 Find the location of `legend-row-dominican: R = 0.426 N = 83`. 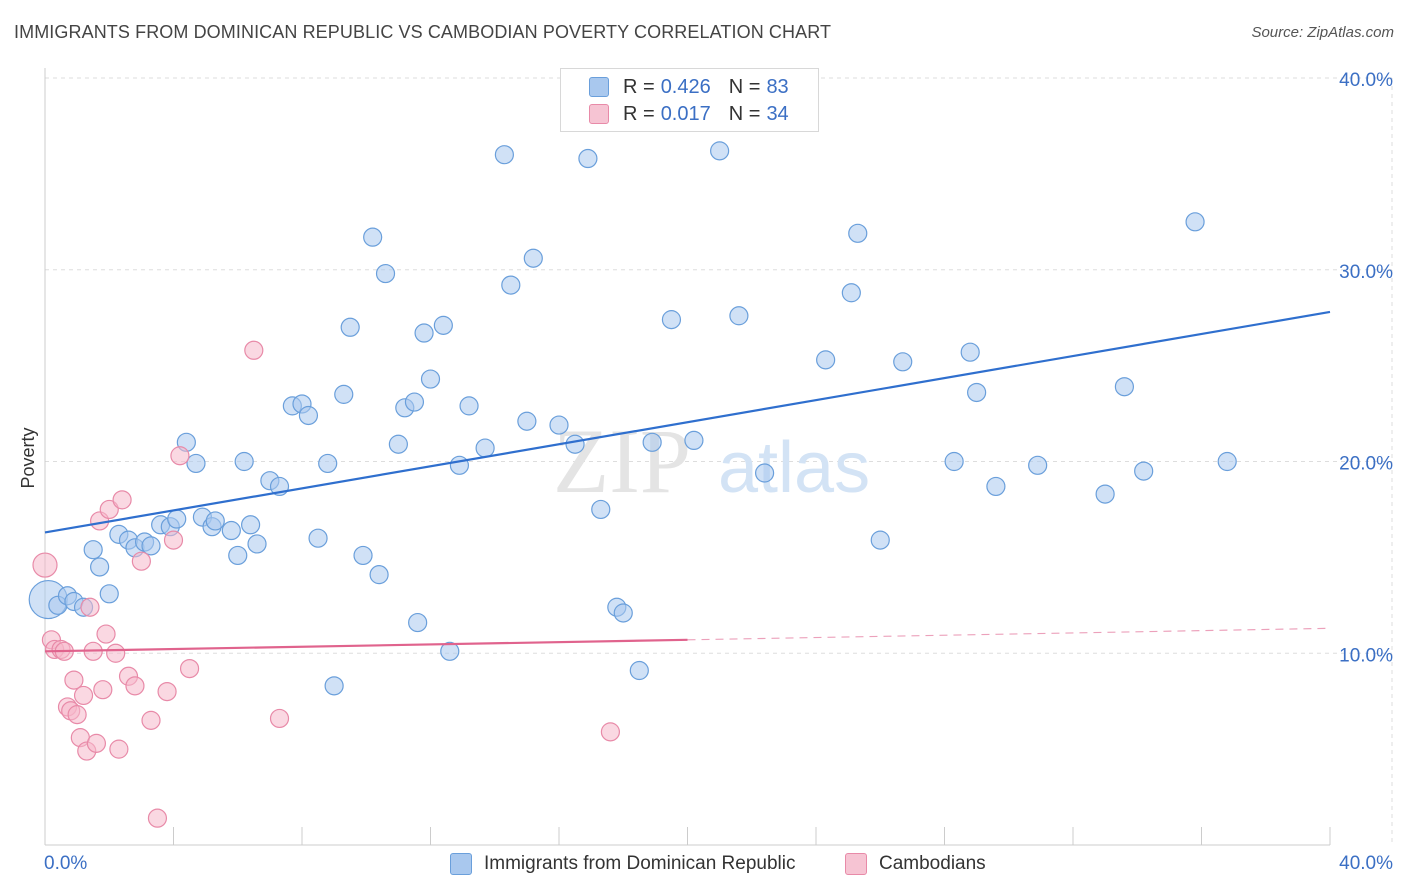

legend-row-dominican: R = 0.426 N = 83 is located at coordinates (692, 87).